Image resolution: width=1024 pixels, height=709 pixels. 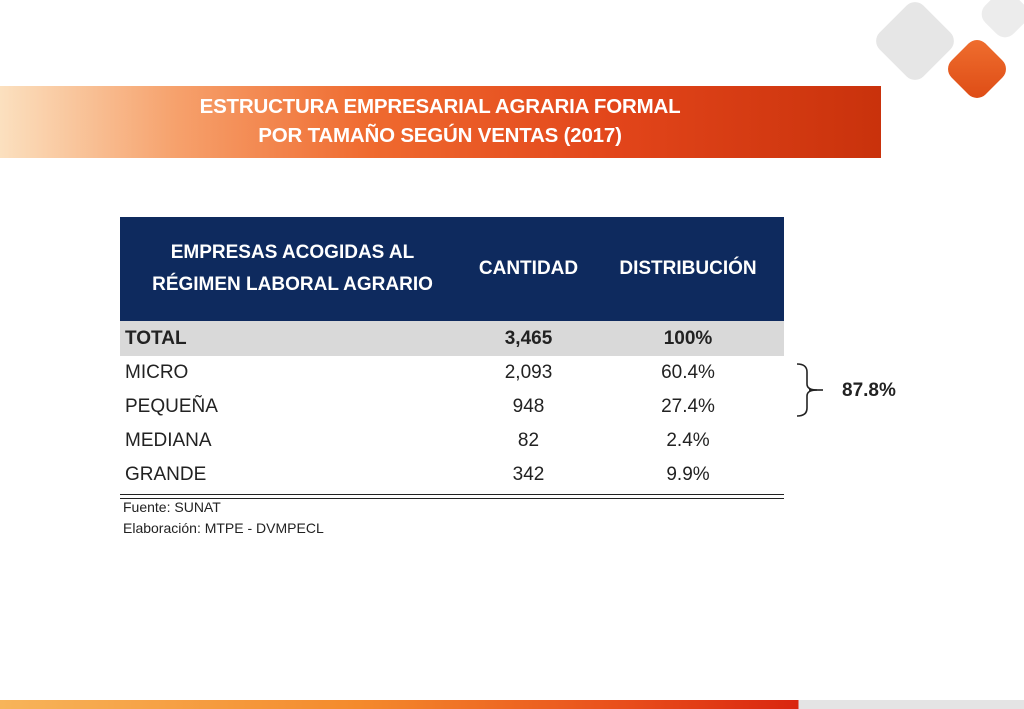 I want to click on row-cantidad: 948, so click(x=528, y=406).